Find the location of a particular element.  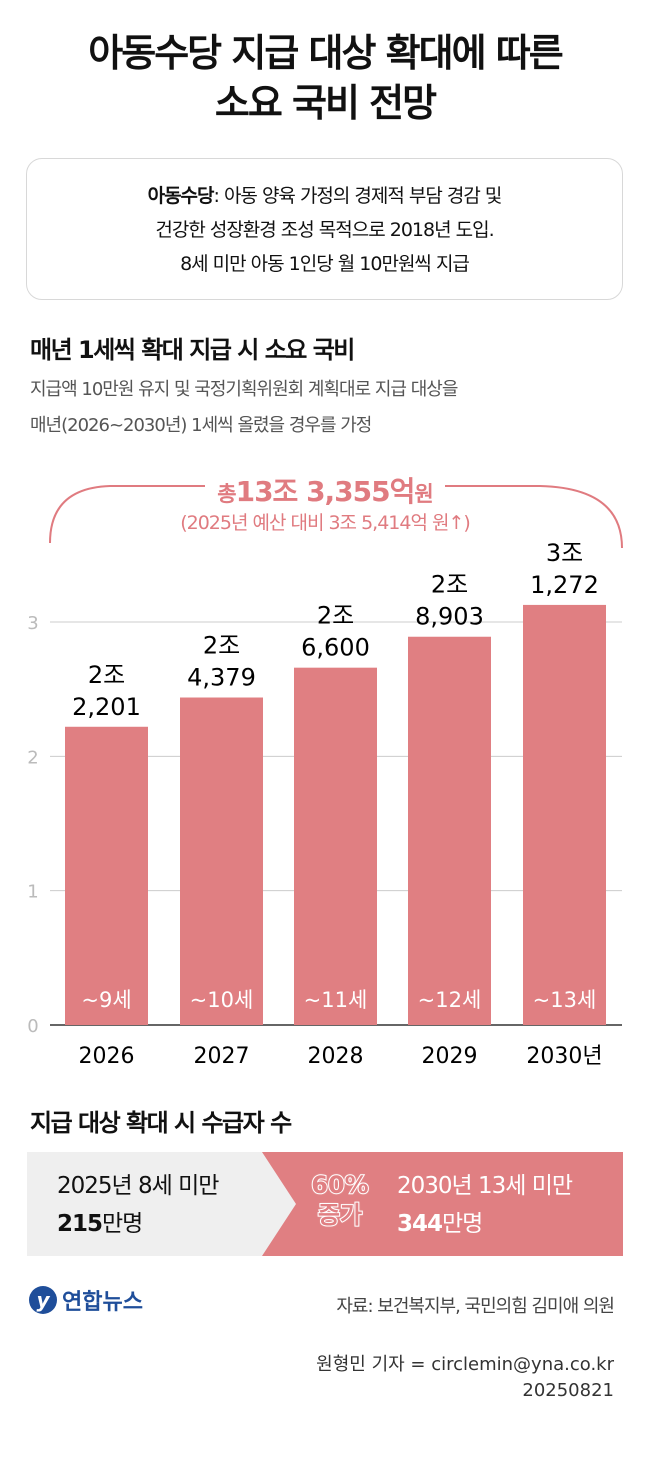

total-amount: 총13조 3,355억원 is located at coordinates (325, 490).